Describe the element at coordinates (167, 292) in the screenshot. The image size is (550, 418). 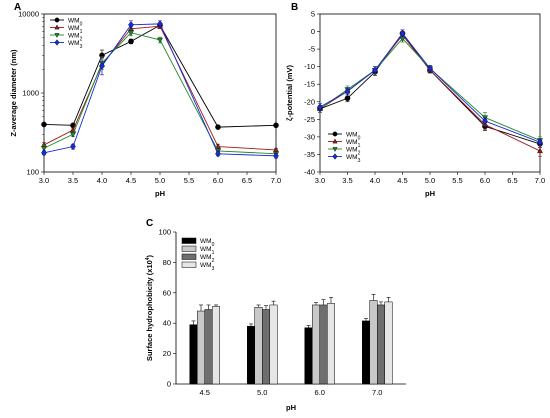
I see `y-tick-label: 60` at that location.